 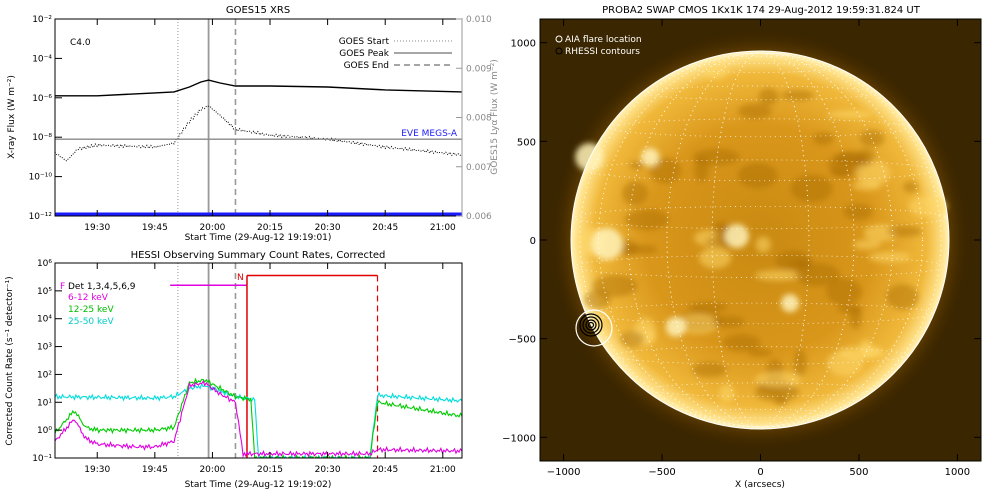 What do you see at coordinates (598, 46) in the screenshot?
I see `swap-legend: AIA flare location RHESSI contours` at bounding box center [598, 46].